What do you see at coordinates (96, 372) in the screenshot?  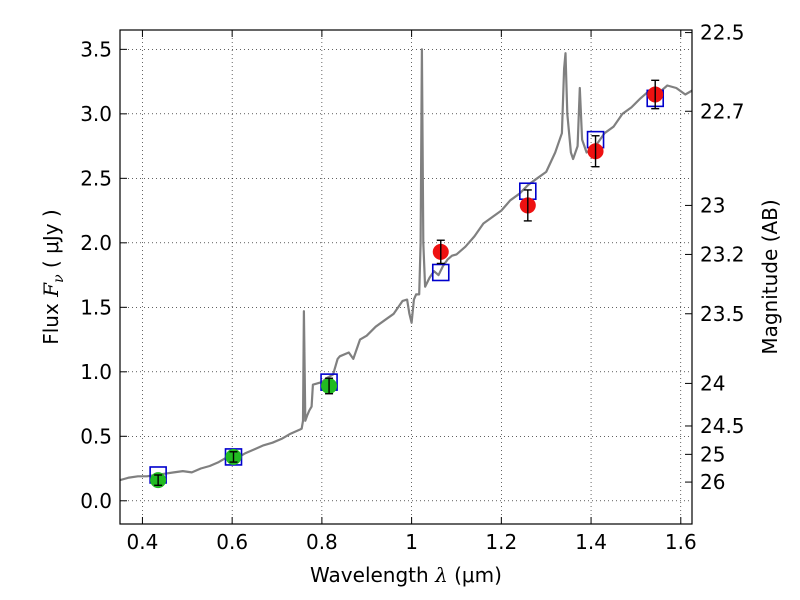 I see `y-tick-label-2: 1.0` at bounding box center [96, 372].